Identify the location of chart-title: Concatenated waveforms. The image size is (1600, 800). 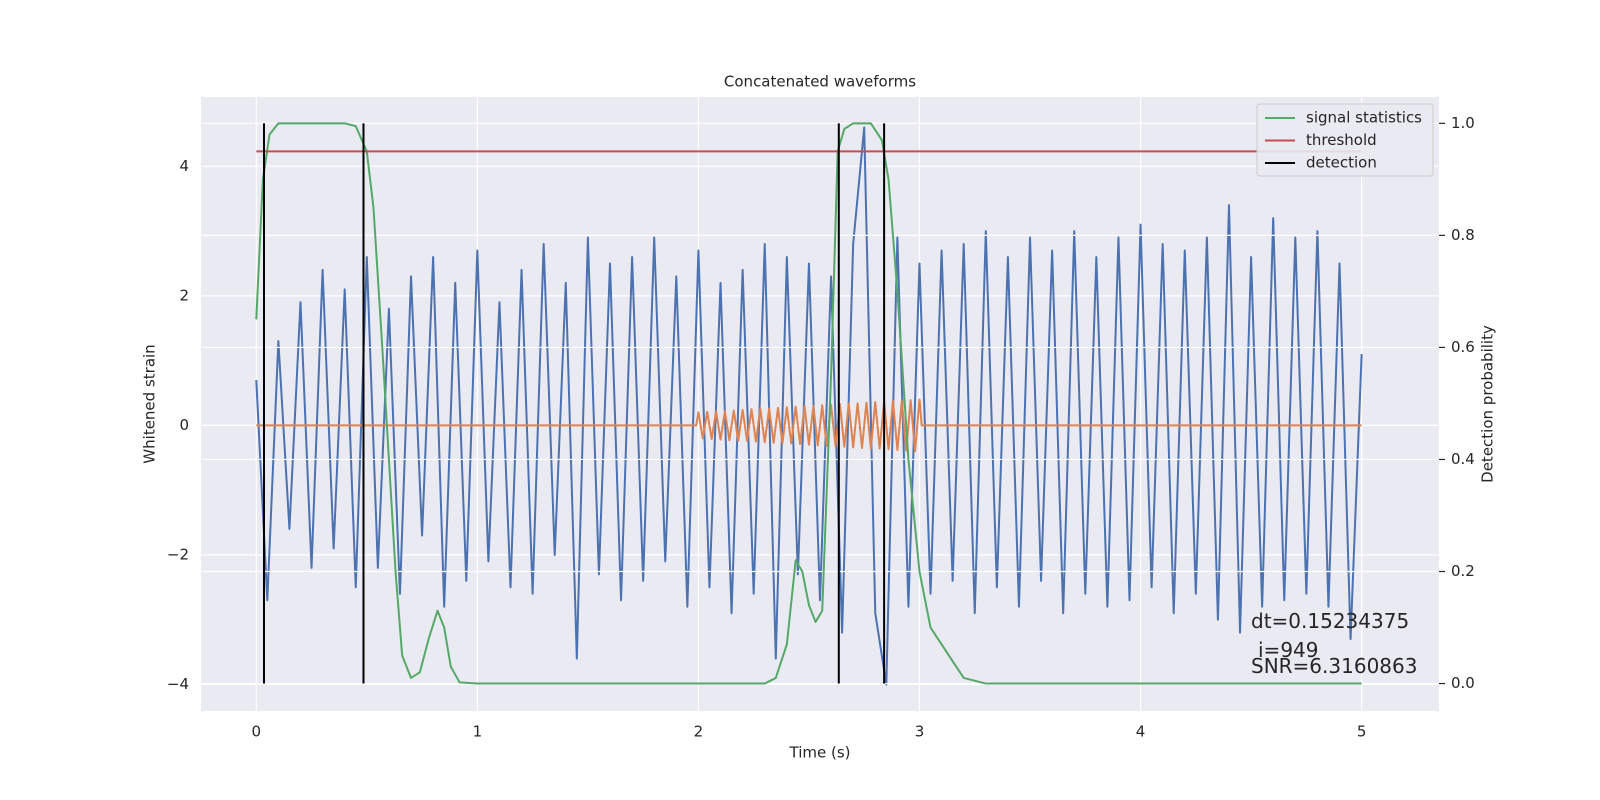
(820, 82).